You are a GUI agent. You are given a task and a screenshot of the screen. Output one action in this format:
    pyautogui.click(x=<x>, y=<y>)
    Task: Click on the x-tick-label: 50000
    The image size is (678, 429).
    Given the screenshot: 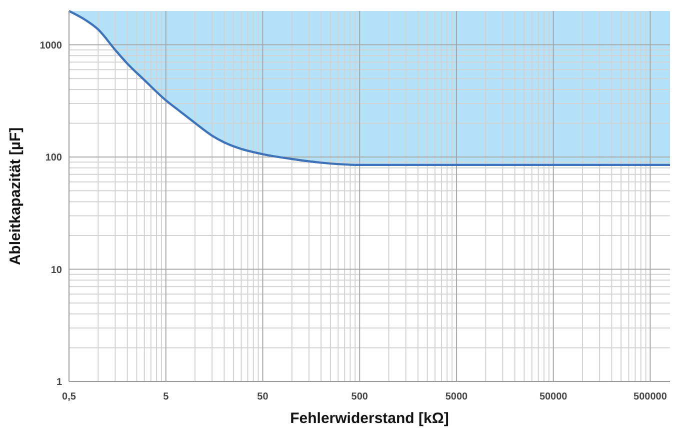 What is the action you would take?
    pyautogui.click(x=553, y=397)
    